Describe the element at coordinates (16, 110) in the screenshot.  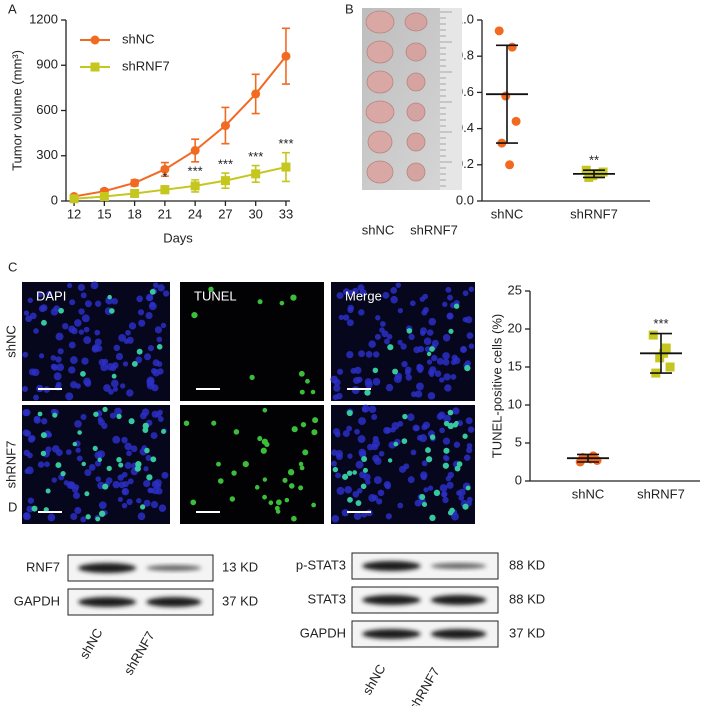
I see `y-axis-label: Tumor volume (mm³)` at that location.